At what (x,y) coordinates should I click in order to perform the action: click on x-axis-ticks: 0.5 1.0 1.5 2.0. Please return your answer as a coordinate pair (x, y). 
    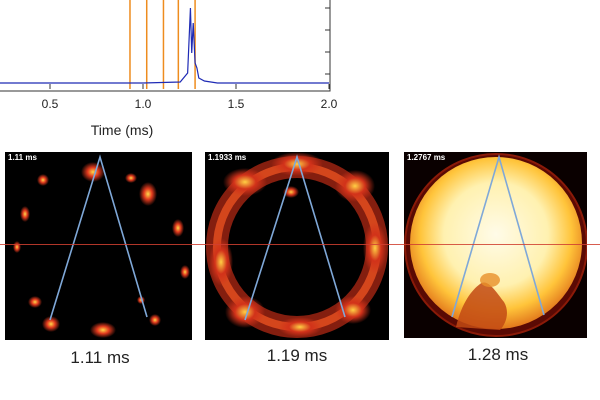
    Looking at the image, I should click on (190, 97).